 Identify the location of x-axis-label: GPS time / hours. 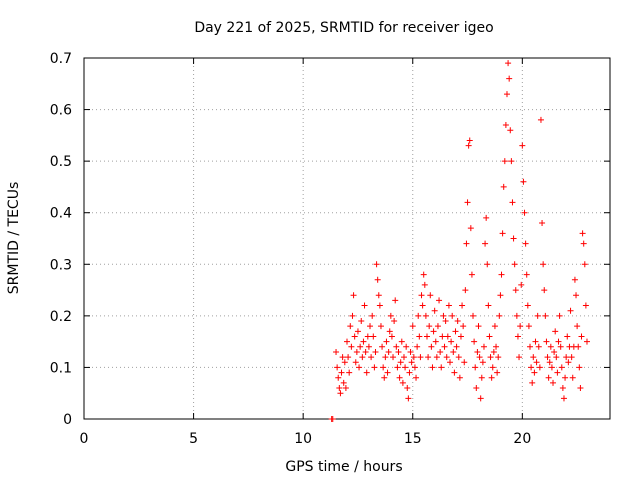
(343, 467).